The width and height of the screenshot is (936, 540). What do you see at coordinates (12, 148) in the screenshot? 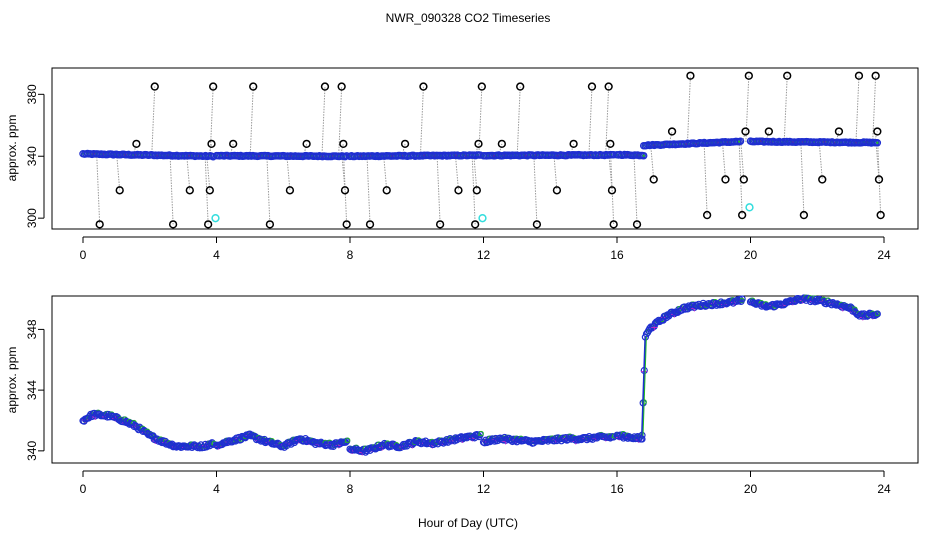
I see `top-panel-y-axis-label: approx. ppm` at bounding box center [12, 148].